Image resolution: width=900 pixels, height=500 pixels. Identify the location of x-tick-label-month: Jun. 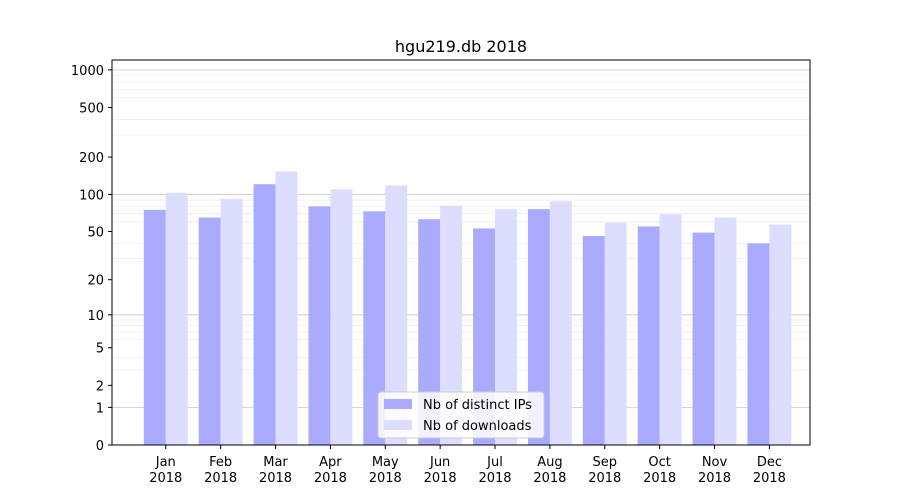
(439, 462).